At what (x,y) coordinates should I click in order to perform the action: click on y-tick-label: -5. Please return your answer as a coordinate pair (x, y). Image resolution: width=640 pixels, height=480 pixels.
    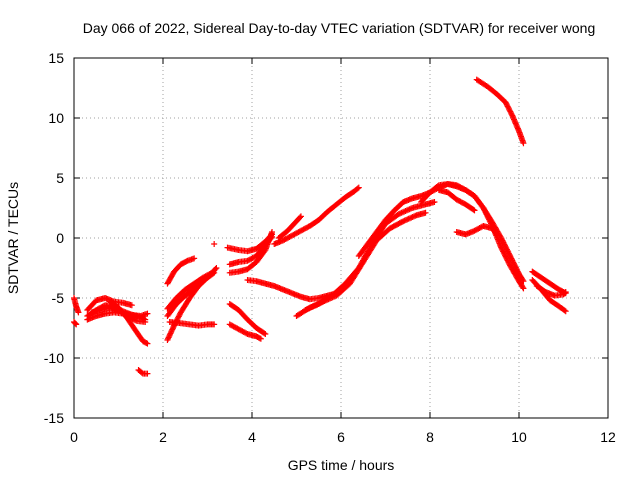
    Looking at the image, I should click on (58, 298).